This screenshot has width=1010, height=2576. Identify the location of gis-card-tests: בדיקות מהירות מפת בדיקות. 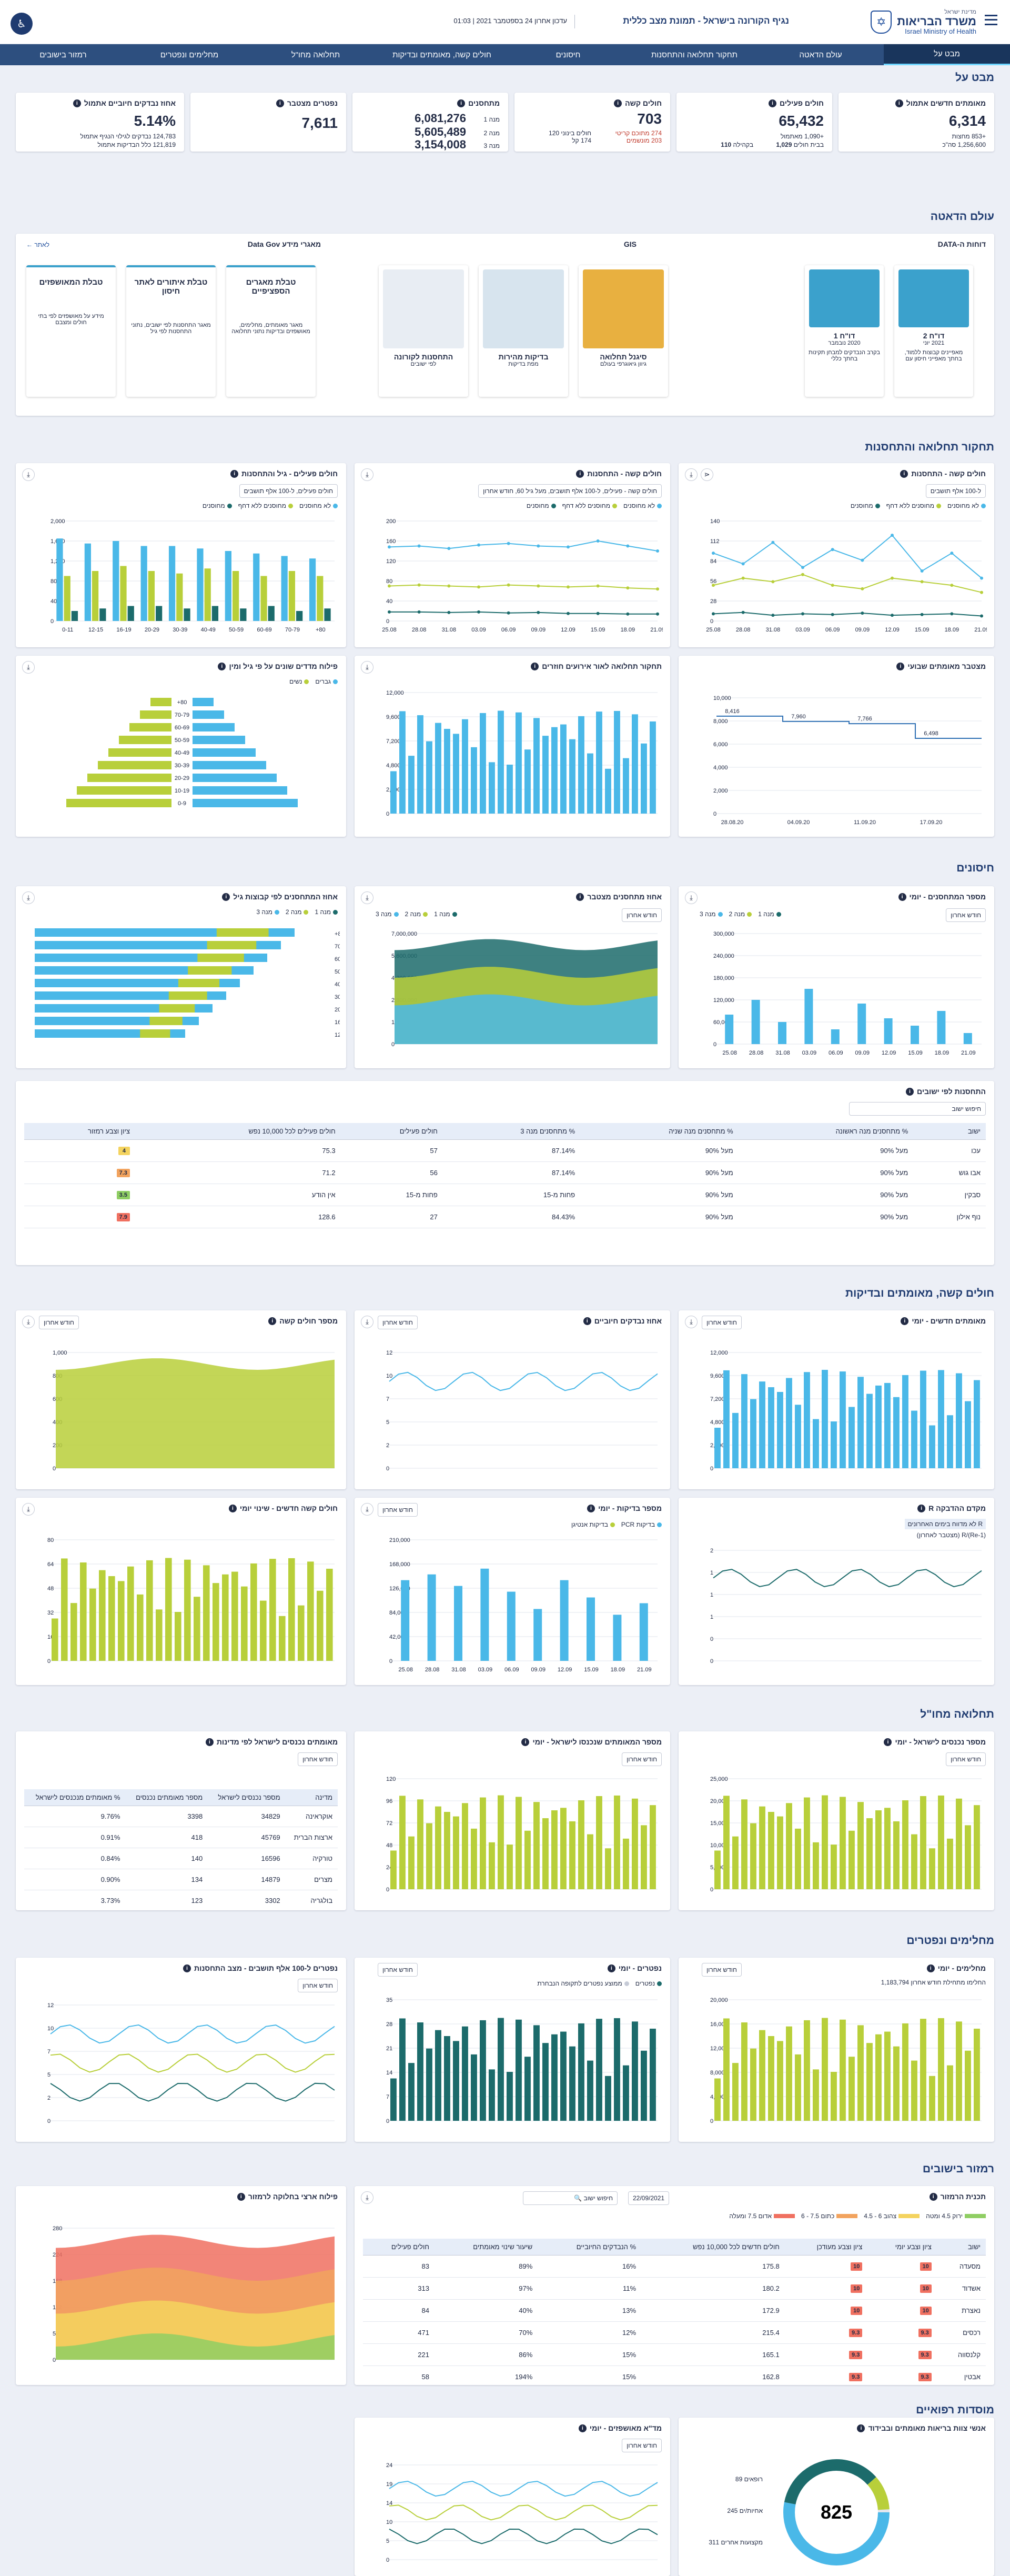
(523, 331).